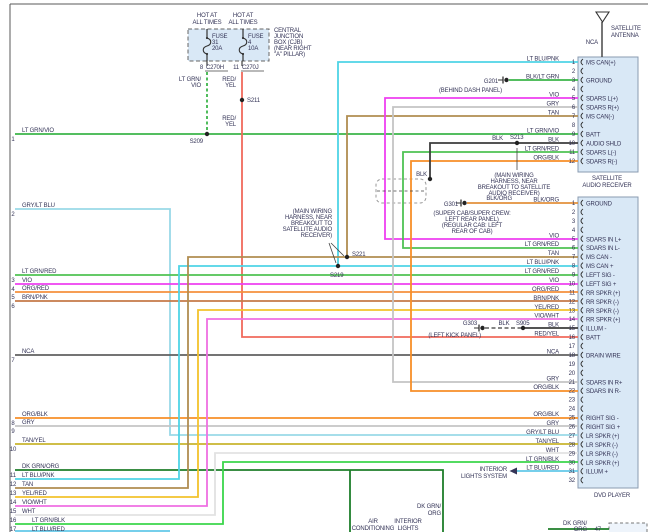  I want to click on diagram-label: SATELLITE, so click(607, 179).